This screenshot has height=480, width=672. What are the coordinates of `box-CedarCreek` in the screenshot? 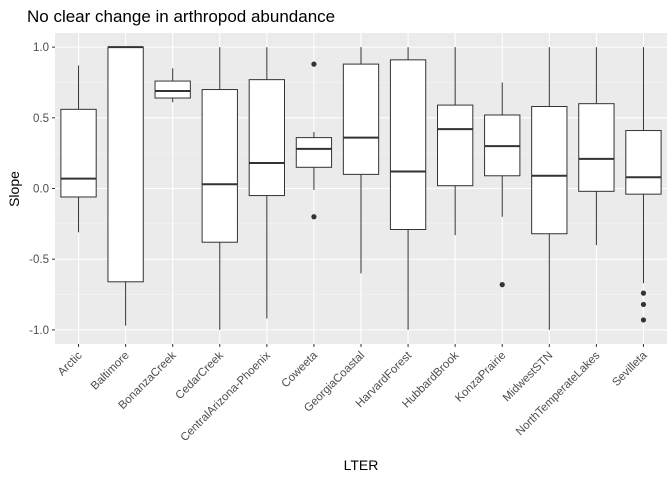 It's located at (219, 188).